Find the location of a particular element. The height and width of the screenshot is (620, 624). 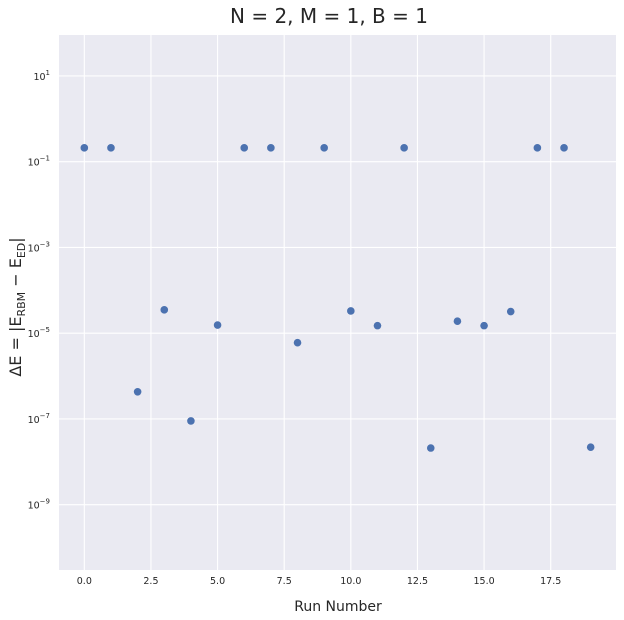

x-tick-label: 17.5 is located at coordinates (550, 581).